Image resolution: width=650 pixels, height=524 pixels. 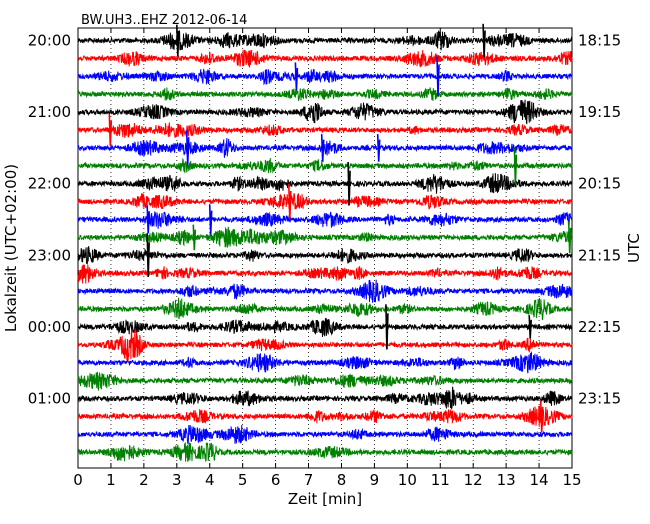 What do you see at coordinates (599, 184) in the screenshot?
I see `right-hour-label: 20:15` at bounding box center [599, 184].